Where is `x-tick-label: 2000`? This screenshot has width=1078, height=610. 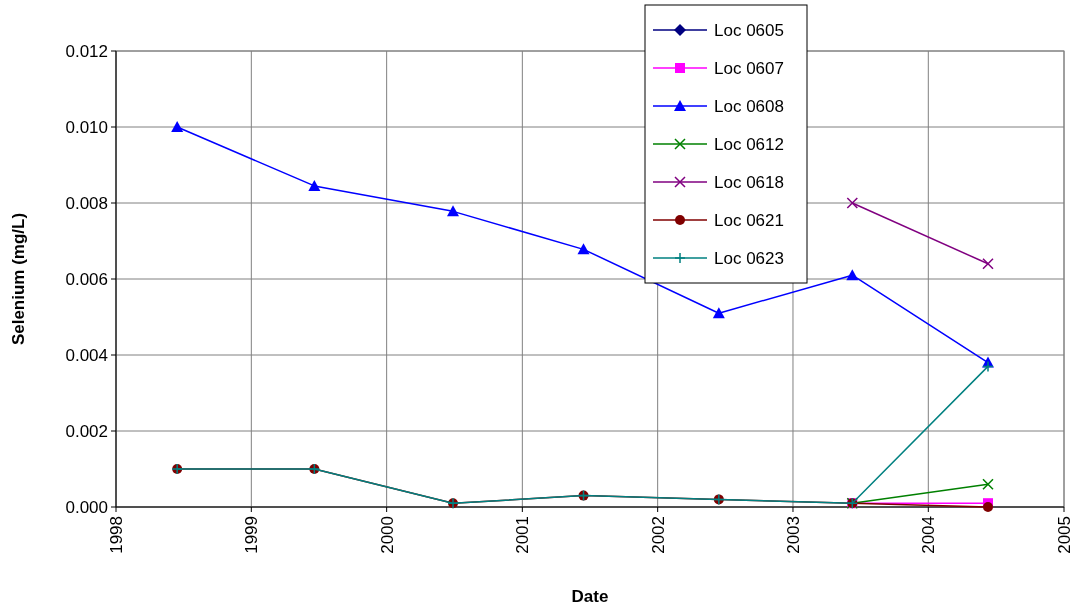 x-tick-label: 2000 is located at coordinates (387, 535).